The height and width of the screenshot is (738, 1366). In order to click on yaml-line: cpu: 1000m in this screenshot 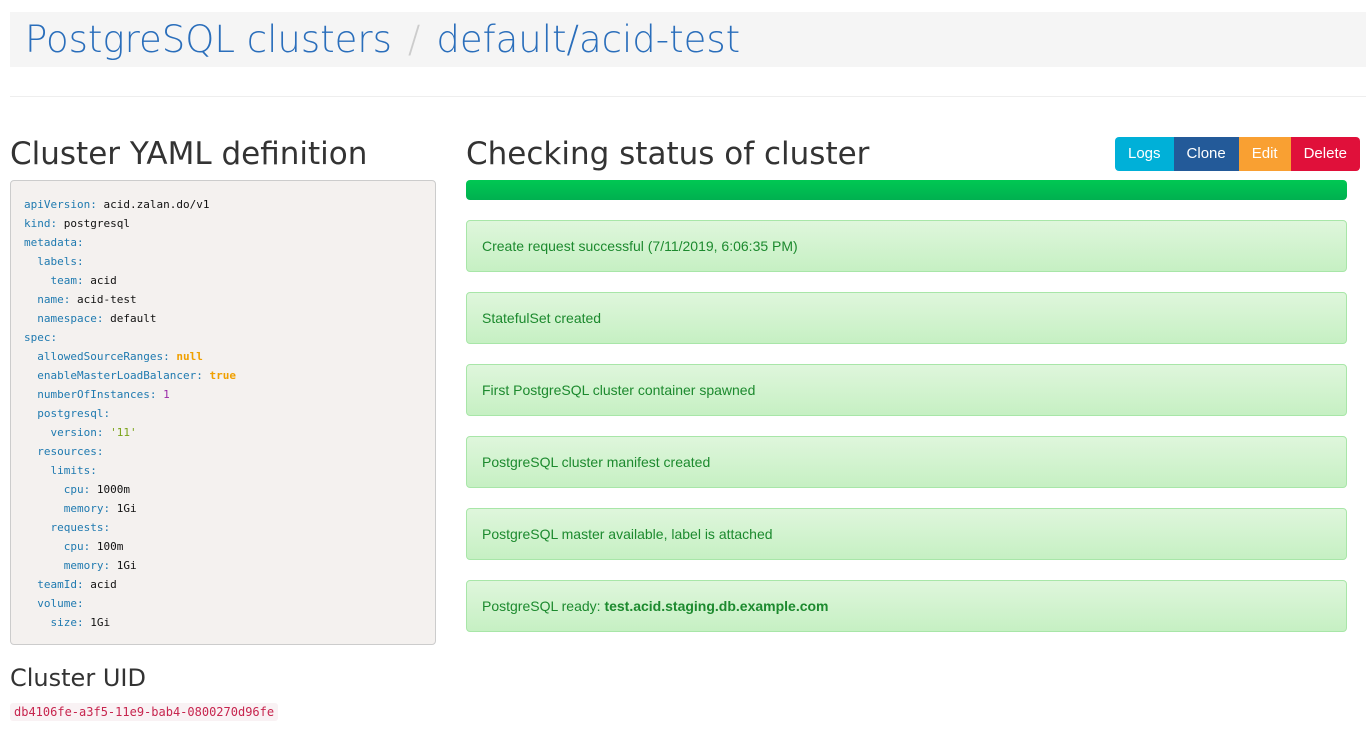, I will do `click(96, 489)`.